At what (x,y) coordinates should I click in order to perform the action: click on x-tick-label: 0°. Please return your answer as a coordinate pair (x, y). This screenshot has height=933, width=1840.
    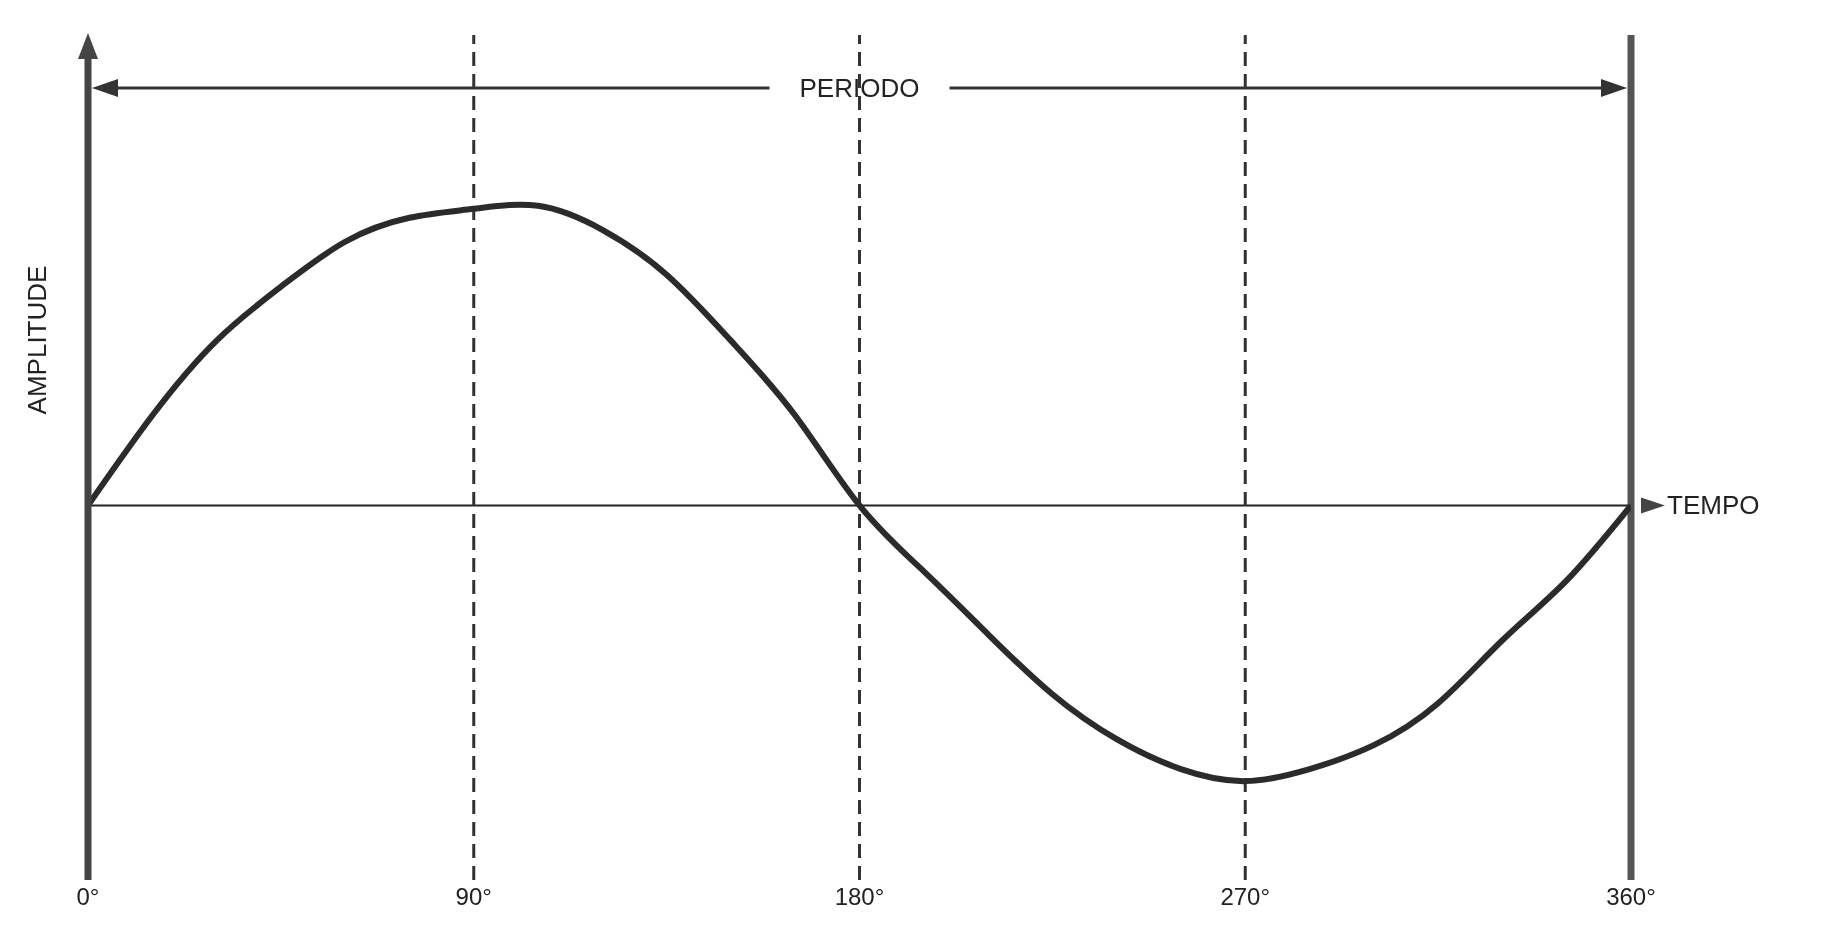
    Looking at the image, I should click on (88, 897).